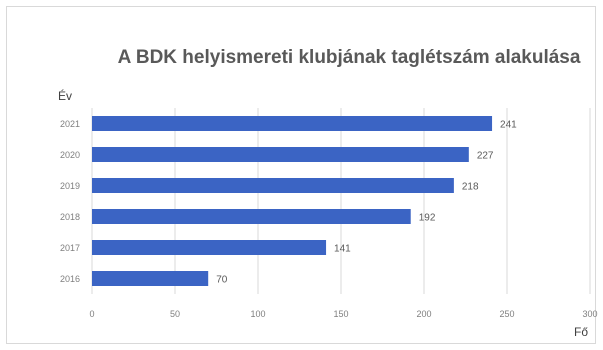 The width and height of the screenshot is (603, 350). I want to click on bar-2019, so click(273, 185).